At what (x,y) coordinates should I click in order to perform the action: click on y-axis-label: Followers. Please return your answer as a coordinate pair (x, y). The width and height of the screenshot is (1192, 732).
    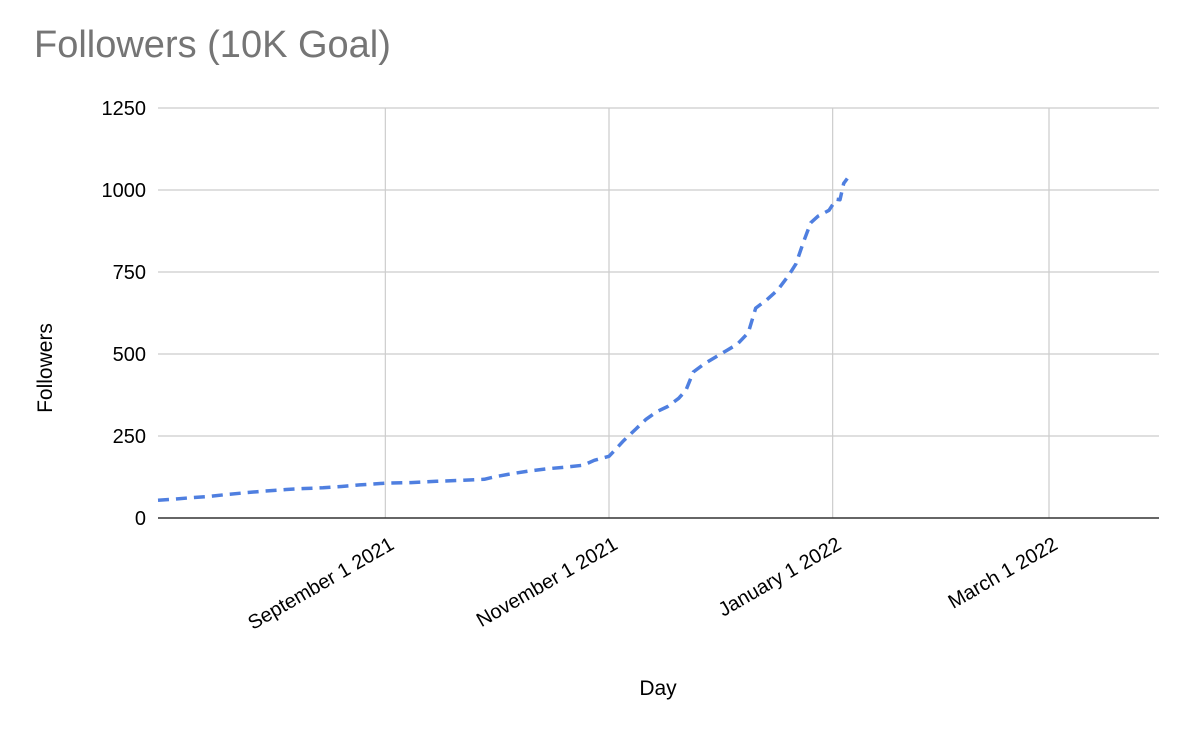
    Looking at the image, I should click on (45, 368).